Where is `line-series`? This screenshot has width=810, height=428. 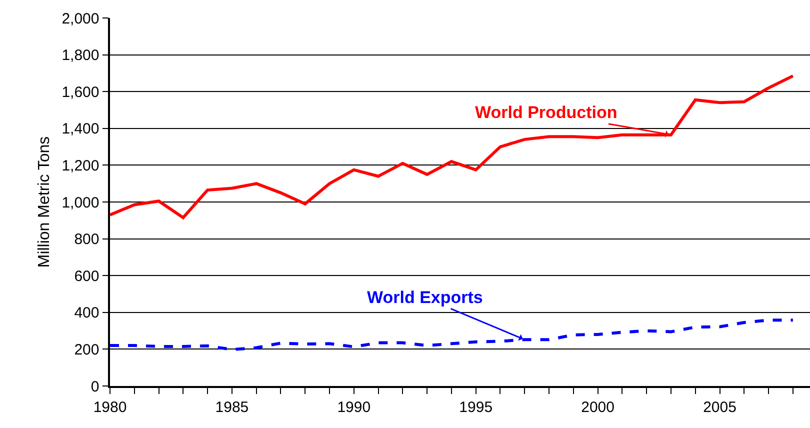
line-series is located at coordinates (452, 335).